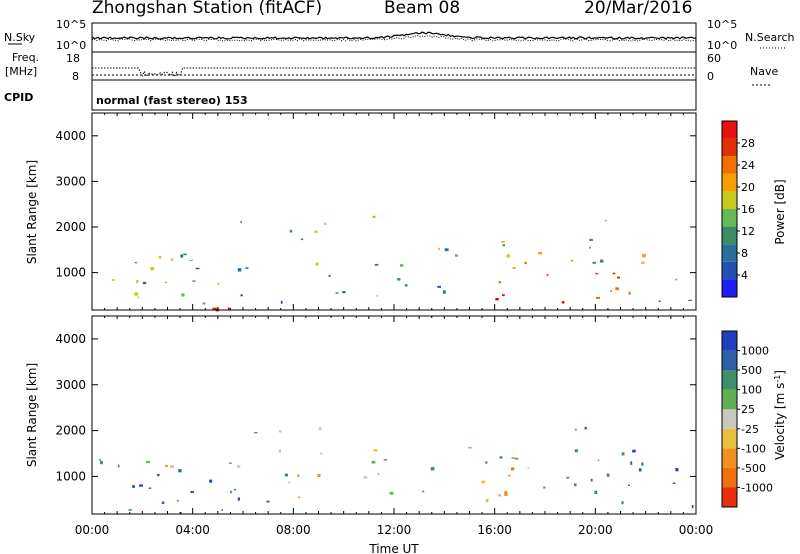  I want to click on freq-trace, so click(394, 72).